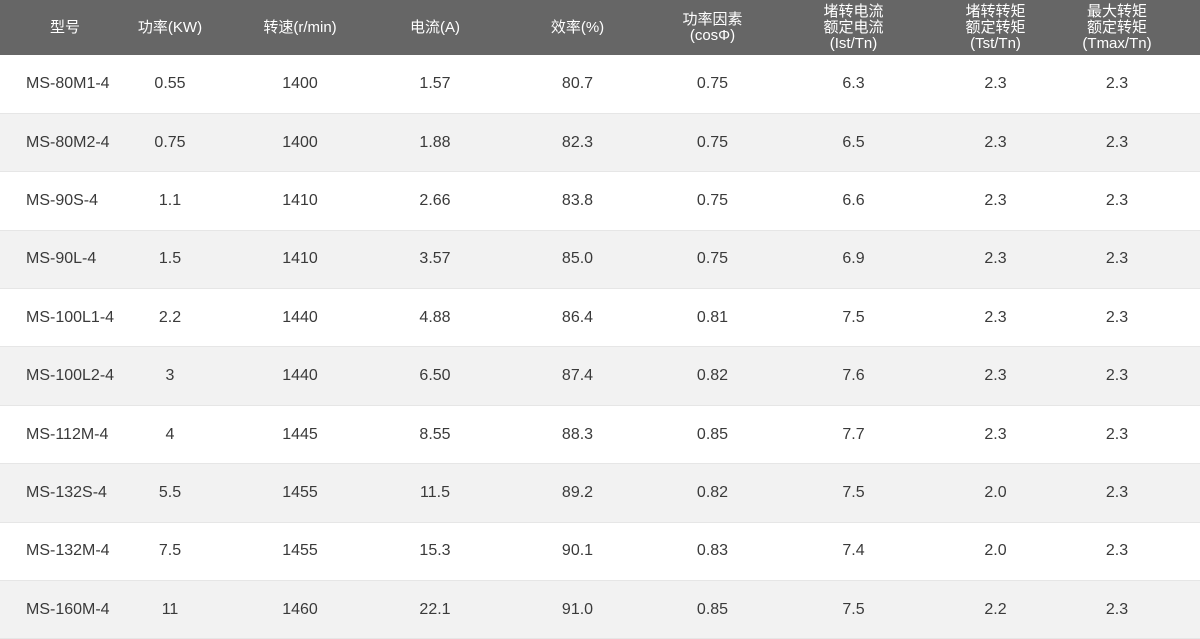 This screenshot has width=1200, height=639. Describe the element at coordinates (435, 200) in the screenshot. I see `cell-current: 2.66` at that location.